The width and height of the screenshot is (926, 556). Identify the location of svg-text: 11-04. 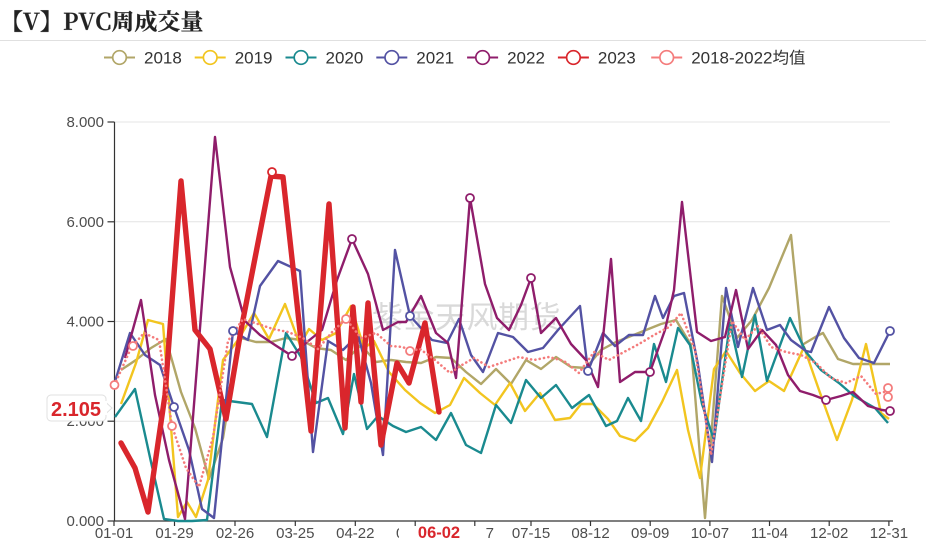
(769, 533).